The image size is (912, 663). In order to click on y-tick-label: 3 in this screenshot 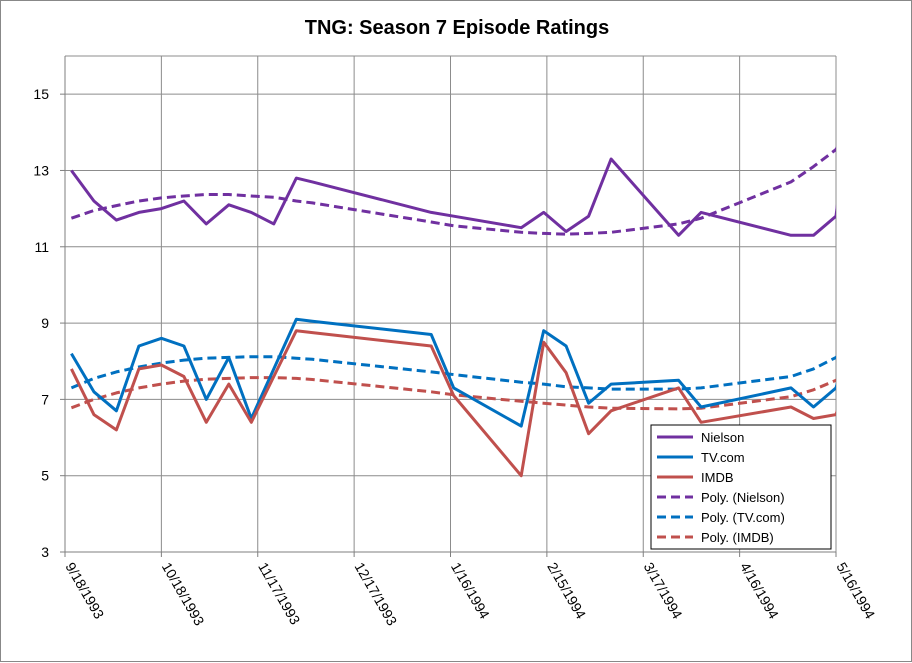, I will do `click(45, 552)`.